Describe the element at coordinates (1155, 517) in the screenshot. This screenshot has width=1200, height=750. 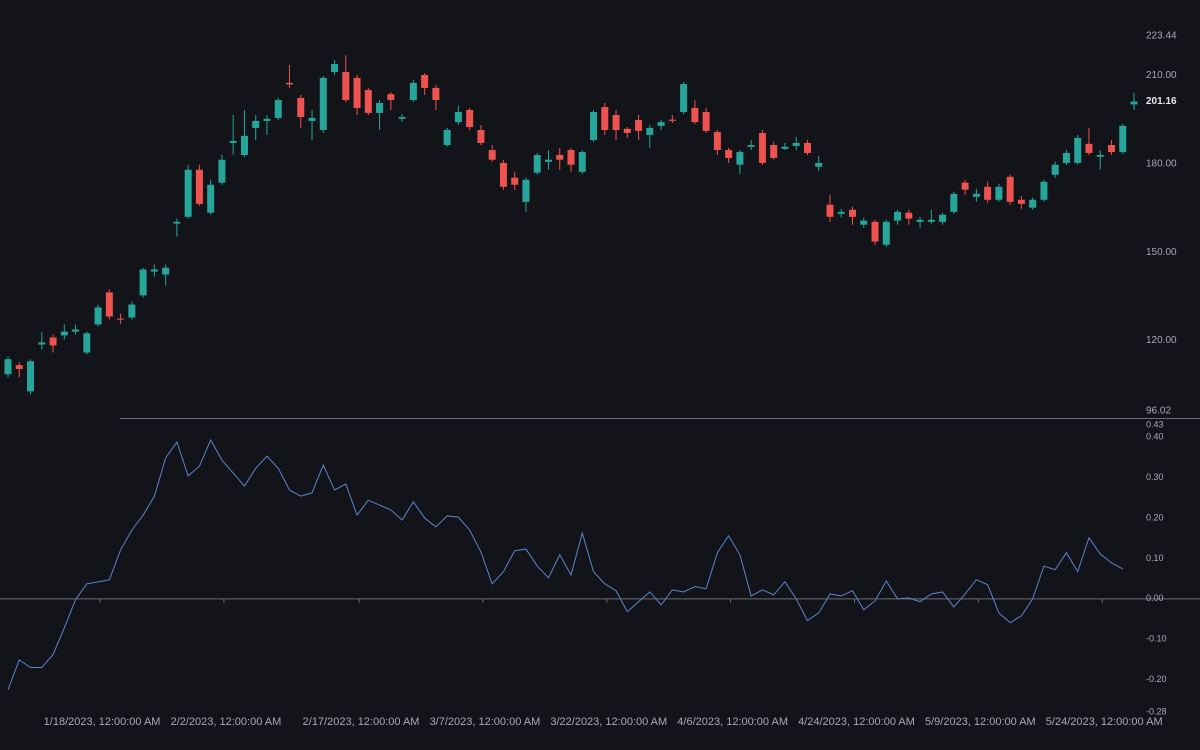
I see `y-tick-label: 0.20` at that location.